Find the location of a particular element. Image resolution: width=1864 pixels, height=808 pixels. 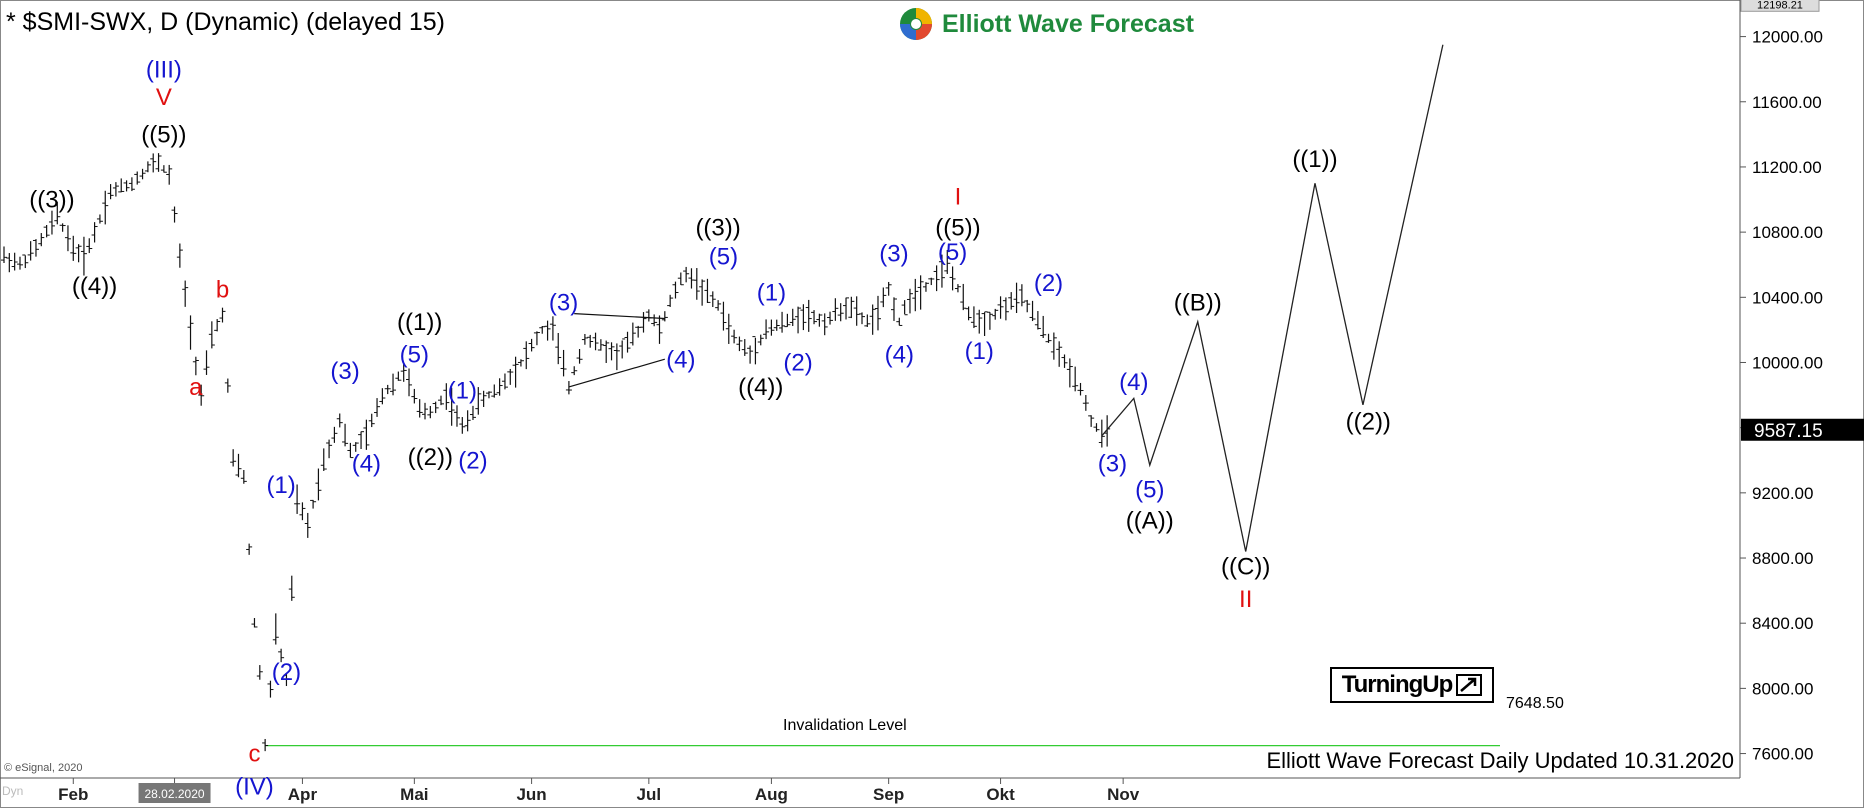

current-price-box is located at coordinates (1802, 429).